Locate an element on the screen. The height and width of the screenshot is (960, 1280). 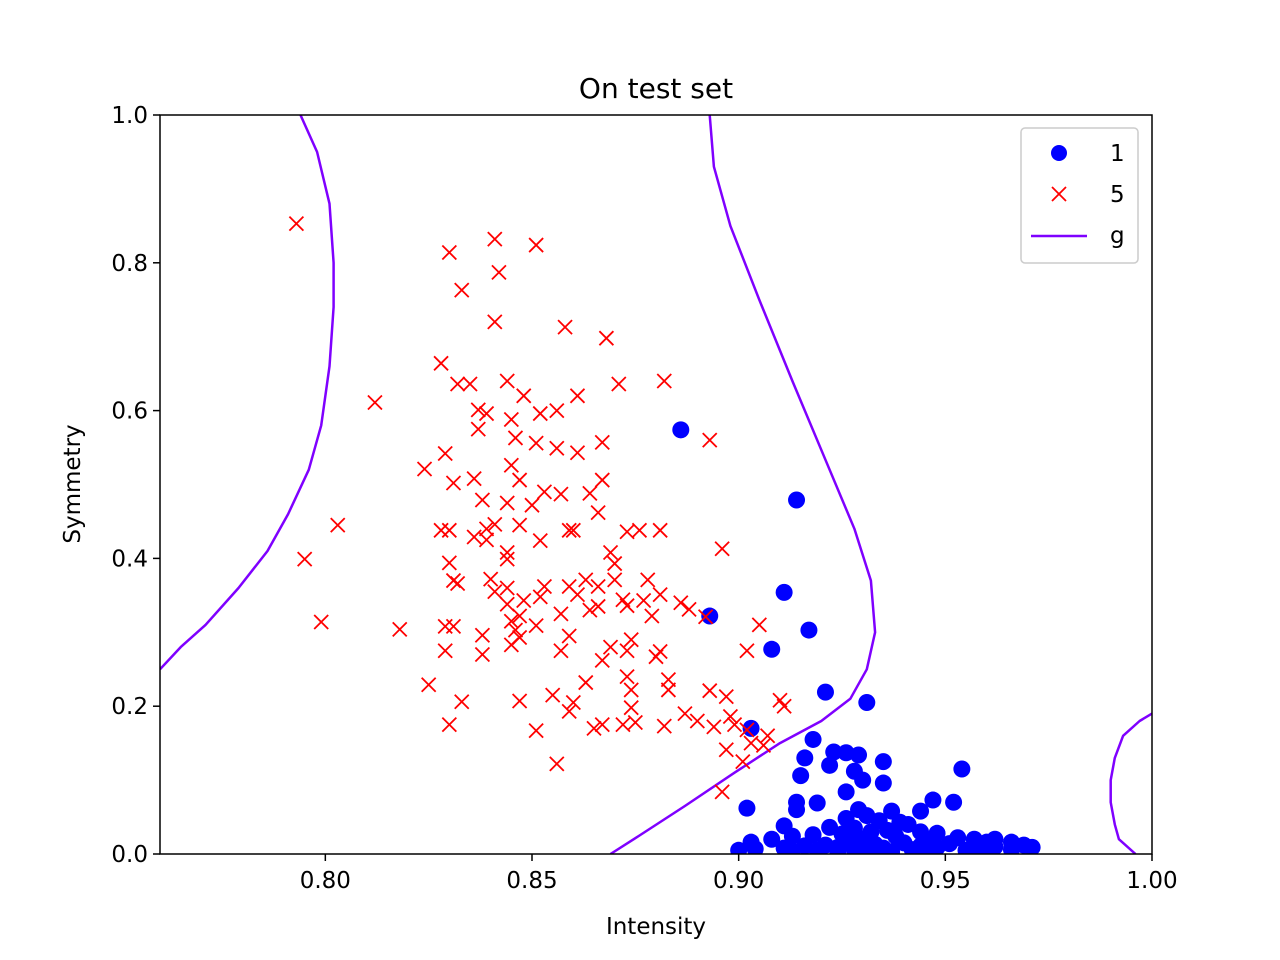
chart-title: On test set is located at coordinates (656, 88).